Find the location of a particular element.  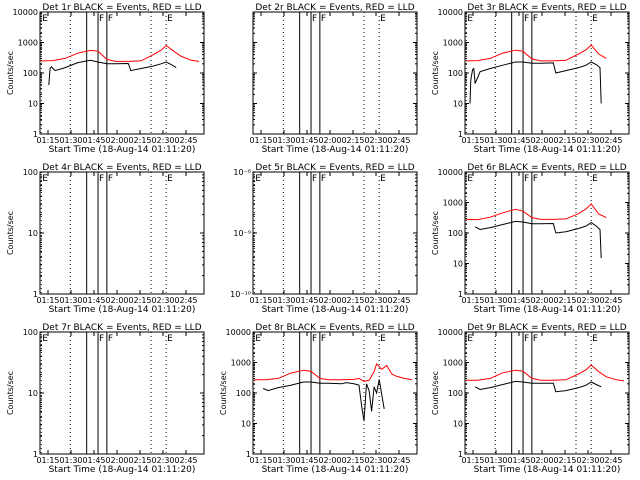

y-tick-label: 10⁻⁸ is located at coordinates (242, 172).